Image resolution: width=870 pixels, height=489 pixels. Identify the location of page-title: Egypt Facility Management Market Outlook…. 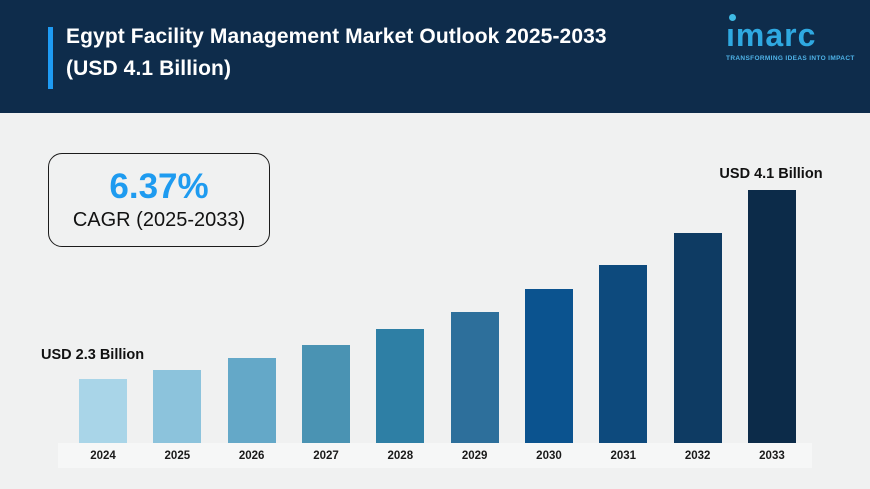
(336, 53).